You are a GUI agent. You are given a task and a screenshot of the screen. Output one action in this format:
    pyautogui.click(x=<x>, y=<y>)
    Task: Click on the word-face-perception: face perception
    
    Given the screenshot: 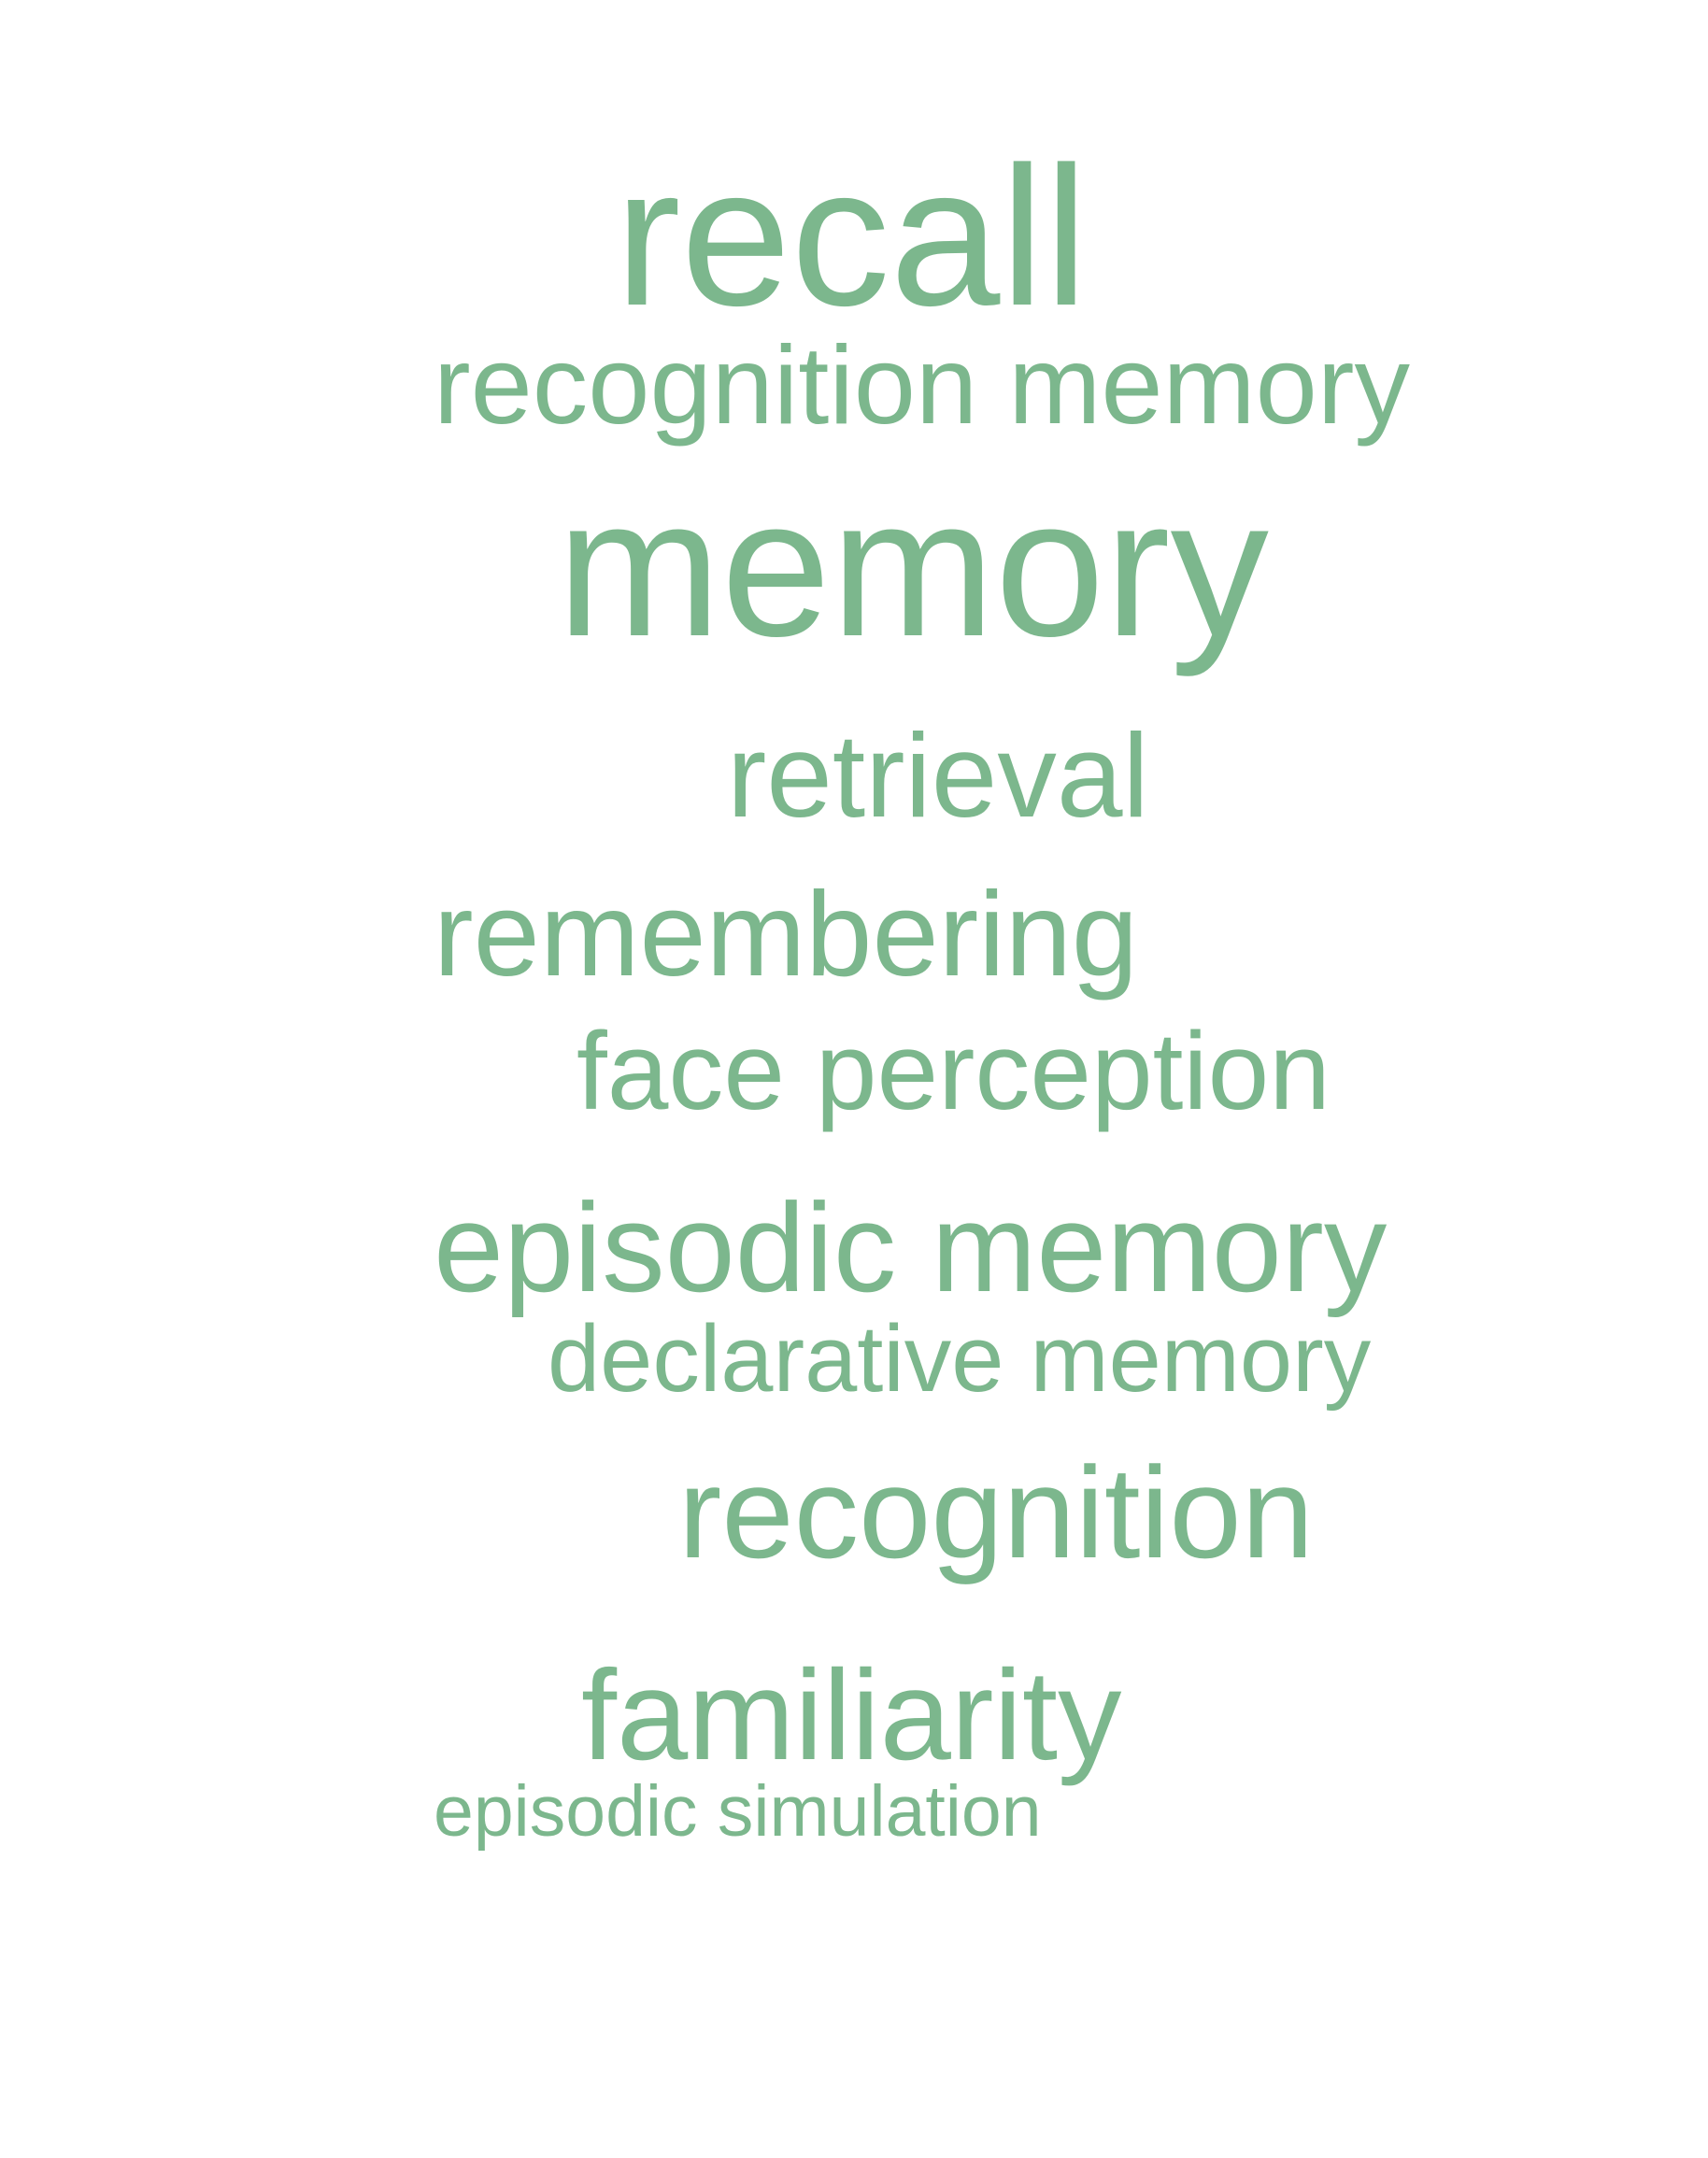 What is the action you would take?
    pyautogui.click(x=954, y=1071)
    